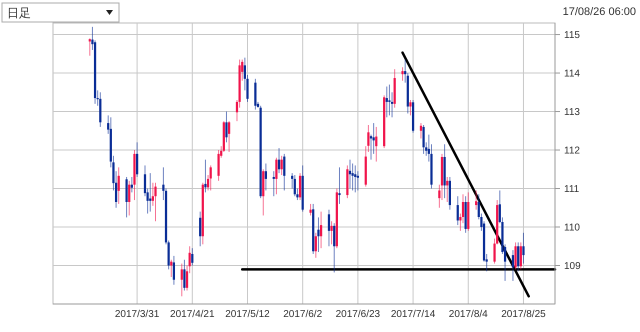 The image size is (640, 332). What do you see at coordinates (572, 36) in the screenshot?
I see `y-tick-label: 115` at bounding box center [572, 36].